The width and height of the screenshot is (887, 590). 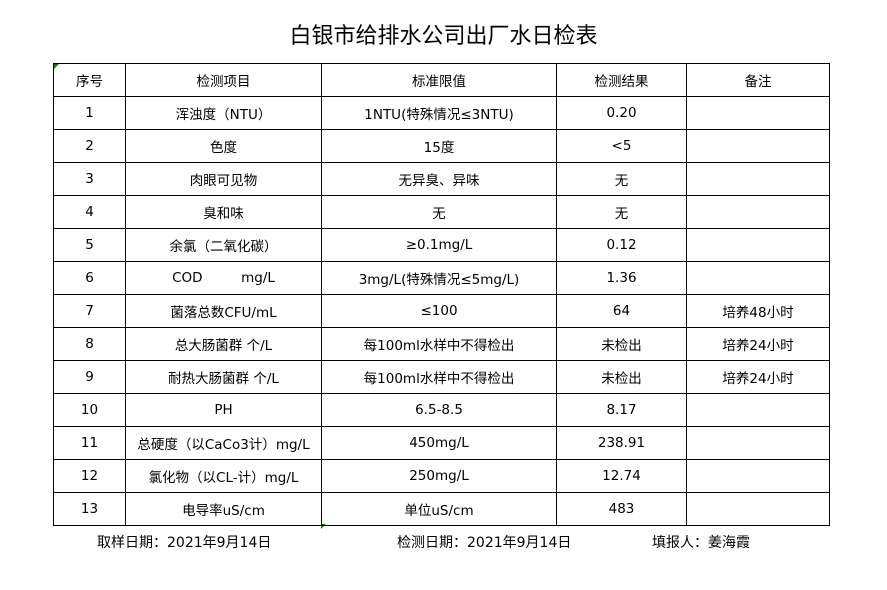 What do you see at coordinates (621, 509) in the screenshot?
I see `cell-result: 483` at bounding box center [621, 509].